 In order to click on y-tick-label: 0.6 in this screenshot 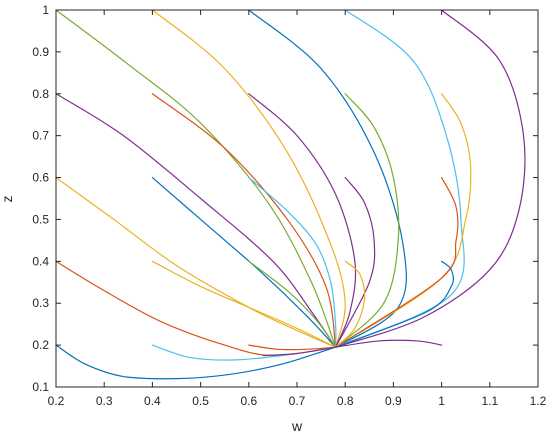, I will do `click(40, 178)`.